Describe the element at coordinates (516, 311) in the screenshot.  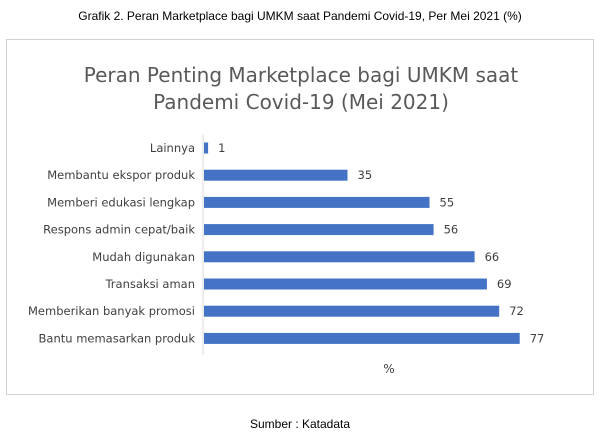
I see `value-label-6: 72` at that location.